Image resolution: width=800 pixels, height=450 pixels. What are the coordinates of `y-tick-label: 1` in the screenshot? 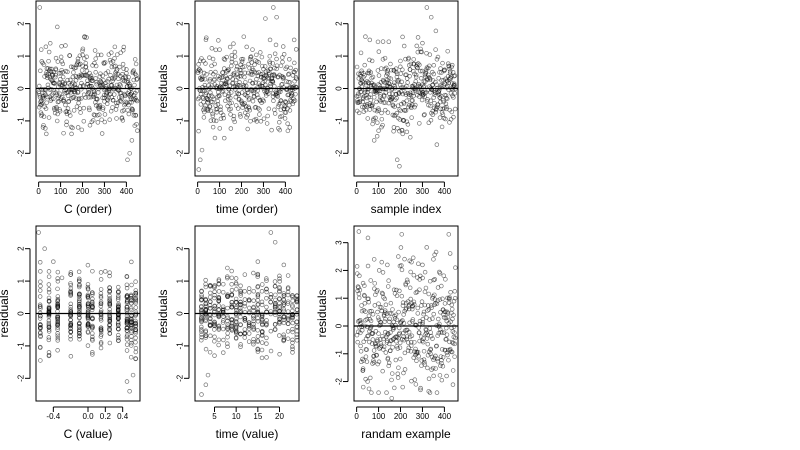 It's located at (21, 55).